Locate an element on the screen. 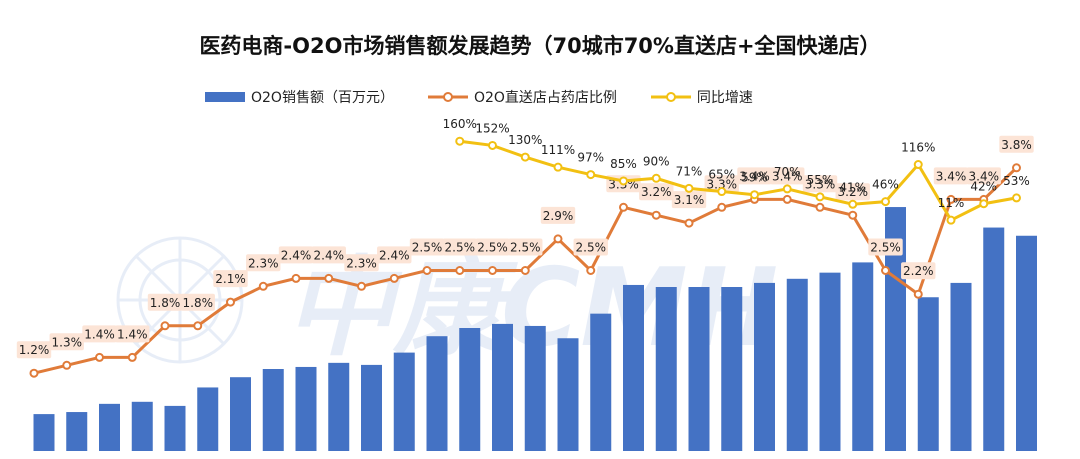  direct-ratio-label-3: 1.4% is located at coordinates (132, 334).